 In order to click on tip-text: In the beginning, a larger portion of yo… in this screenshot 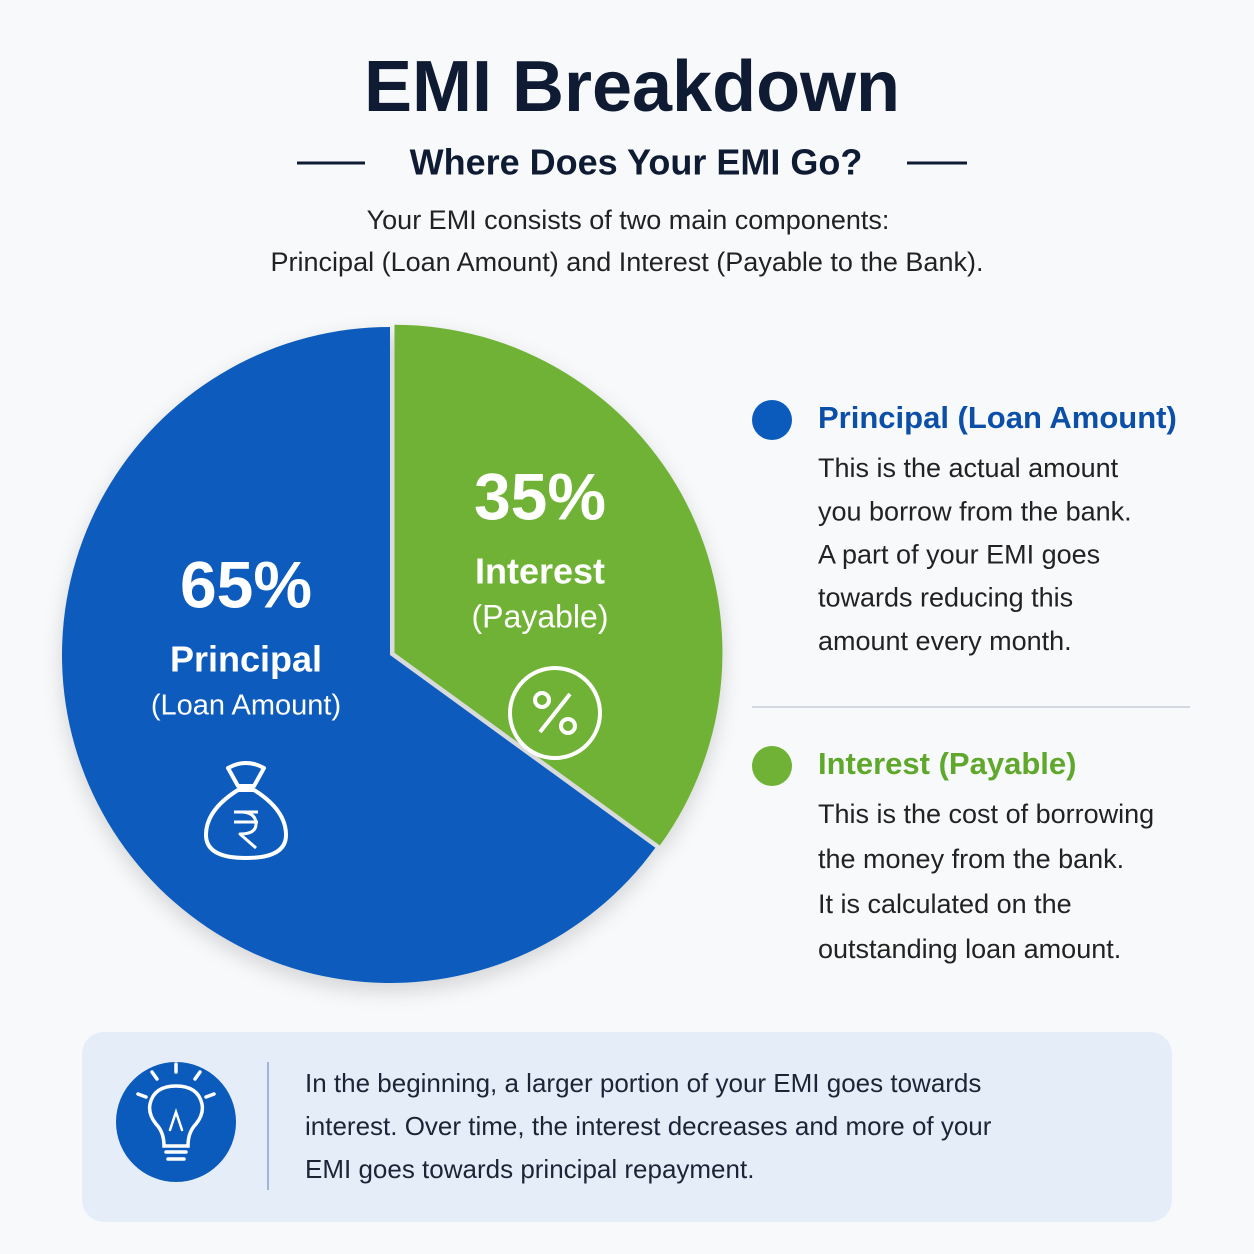, I will do `click(648, 1126)`.